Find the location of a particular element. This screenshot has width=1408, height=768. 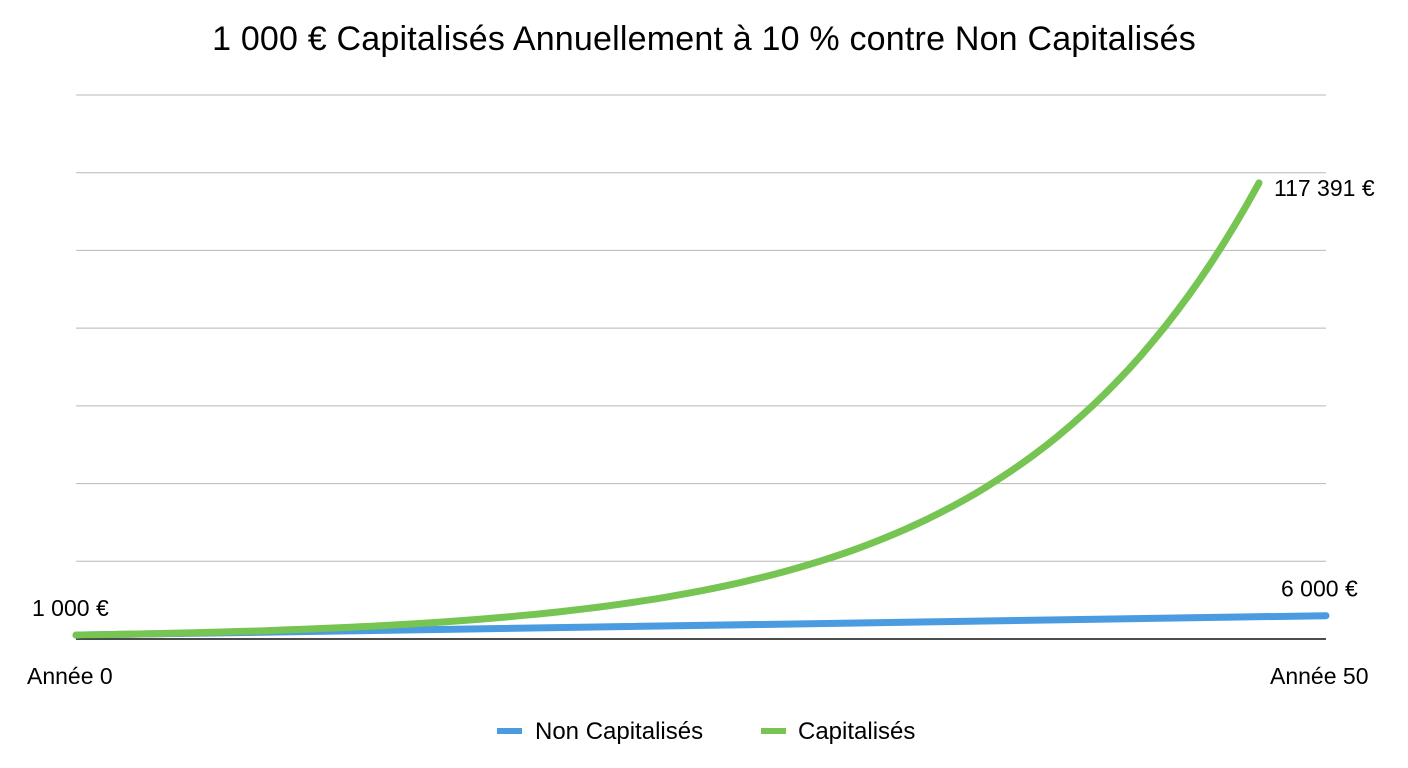

end-value-label-capitalises: 117 391 € is located at coordinates (1324, 188).